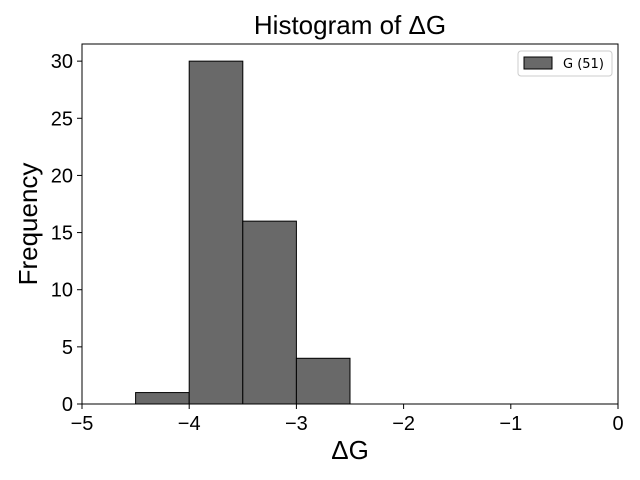  What do you see at coordinates (347, 419) in the screenshot?
I see `x-axis-ticks: −5 −4 −3 −2 −1 0` at bounding box center [347, 419].